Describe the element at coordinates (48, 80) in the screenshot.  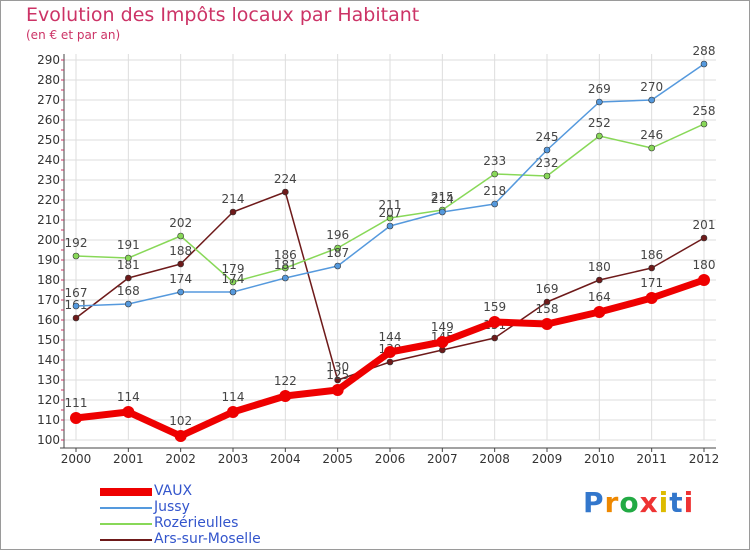
I see `y-tick-label: 280` at that location.